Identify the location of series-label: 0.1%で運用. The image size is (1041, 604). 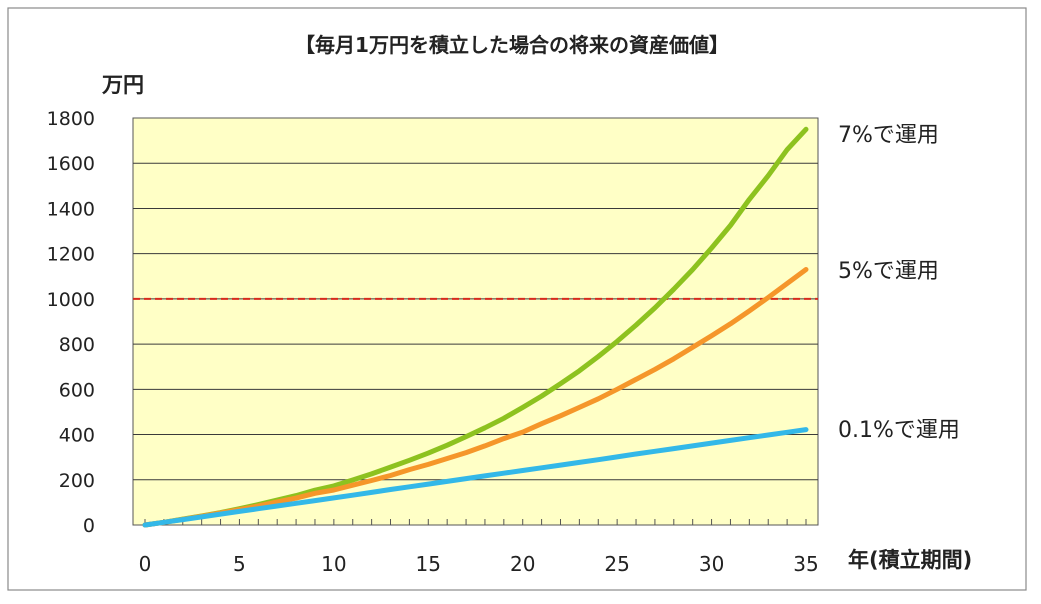
(899, 430).